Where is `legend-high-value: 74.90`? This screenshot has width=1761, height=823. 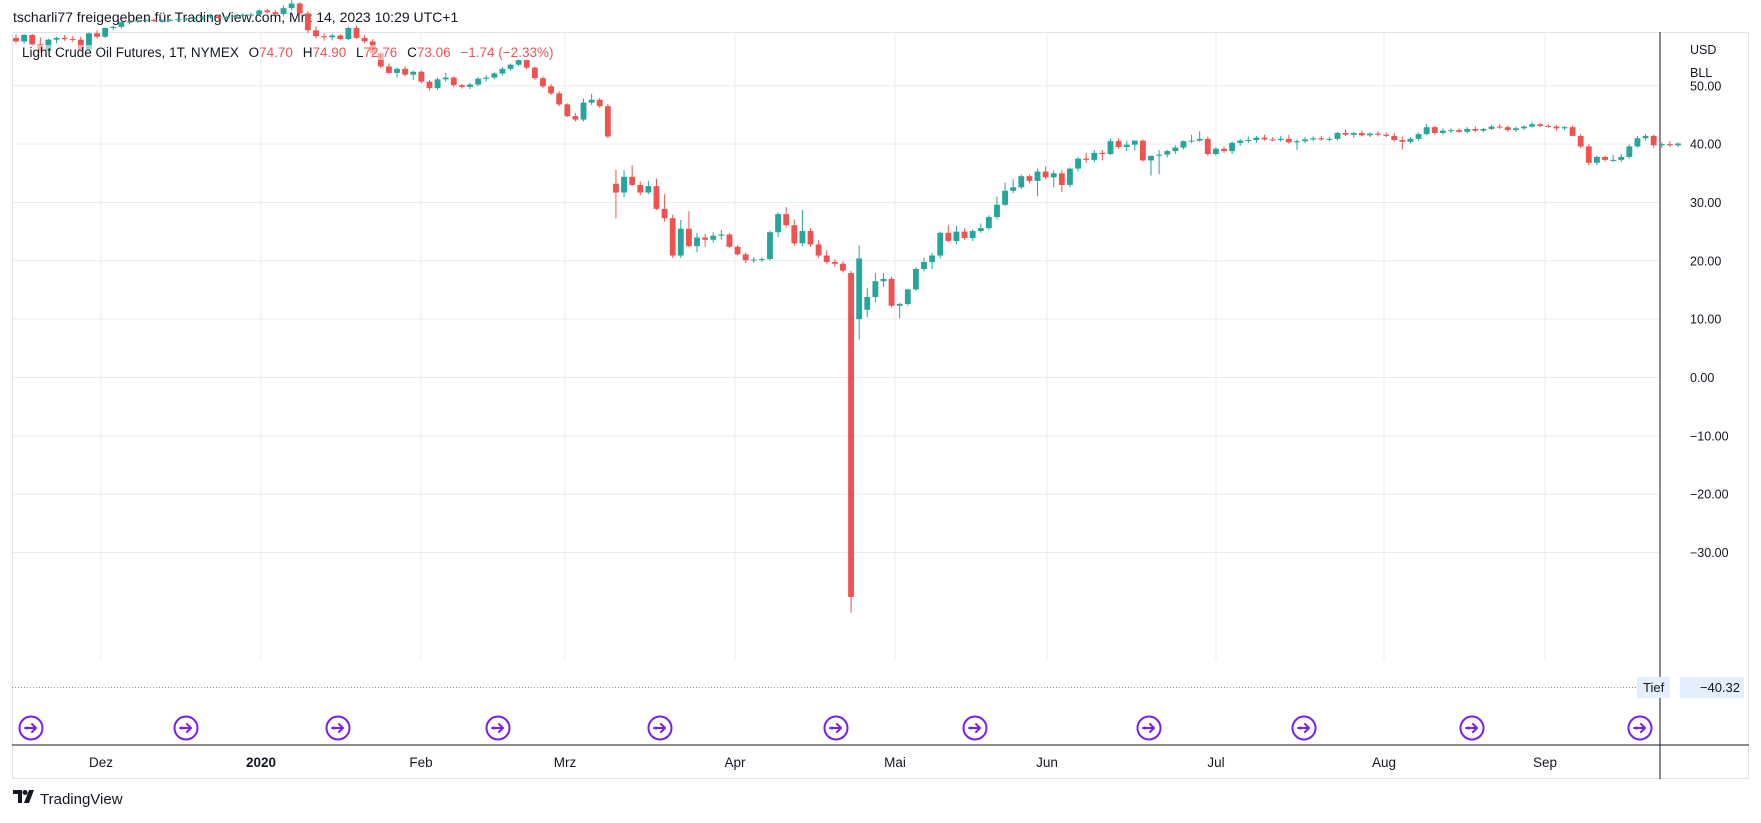
legend-high-value: 74.90 is located at coordinates (329, 52).